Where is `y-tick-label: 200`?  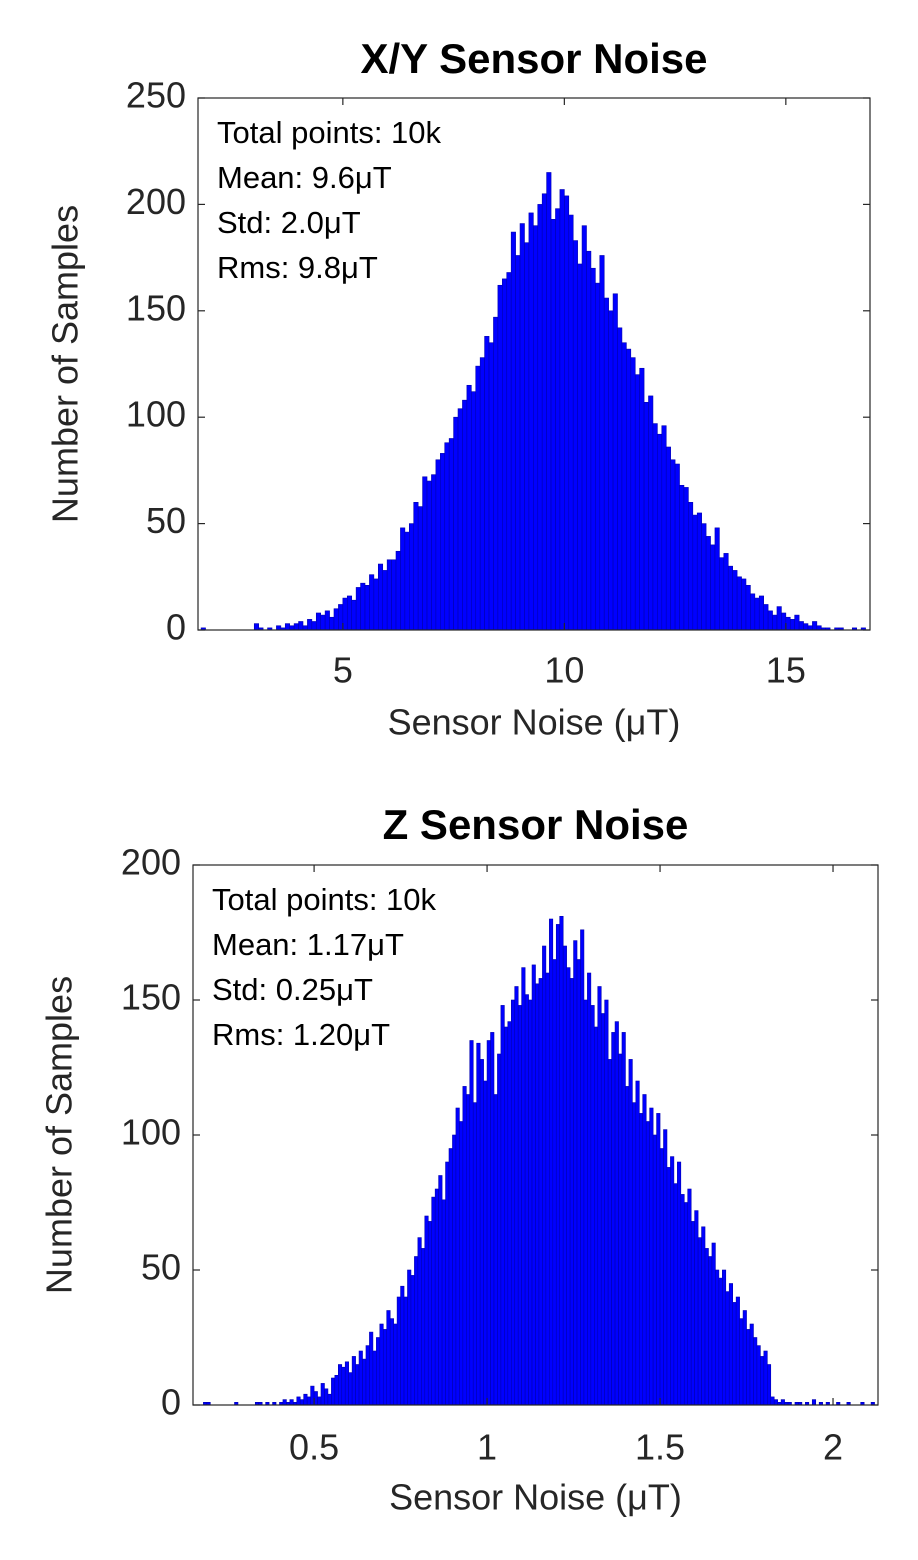
y-tick-label: 200 is located at coordinates (151, 862).